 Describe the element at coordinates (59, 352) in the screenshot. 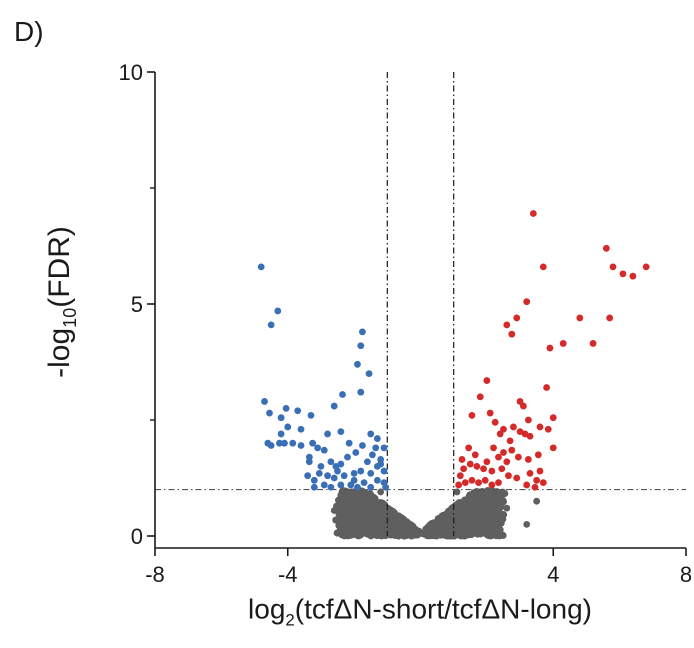

I see `y-axis-label-pre: -log` at that location.